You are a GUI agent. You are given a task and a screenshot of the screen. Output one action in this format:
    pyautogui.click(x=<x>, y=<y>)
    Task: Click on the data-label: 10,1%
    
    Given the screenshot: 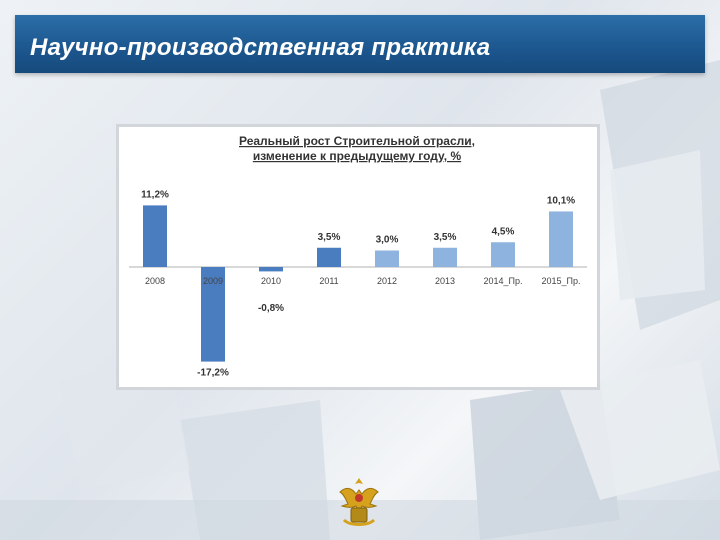 What is the action you would take?
    pyautogui.click(x=561, y=200)
    